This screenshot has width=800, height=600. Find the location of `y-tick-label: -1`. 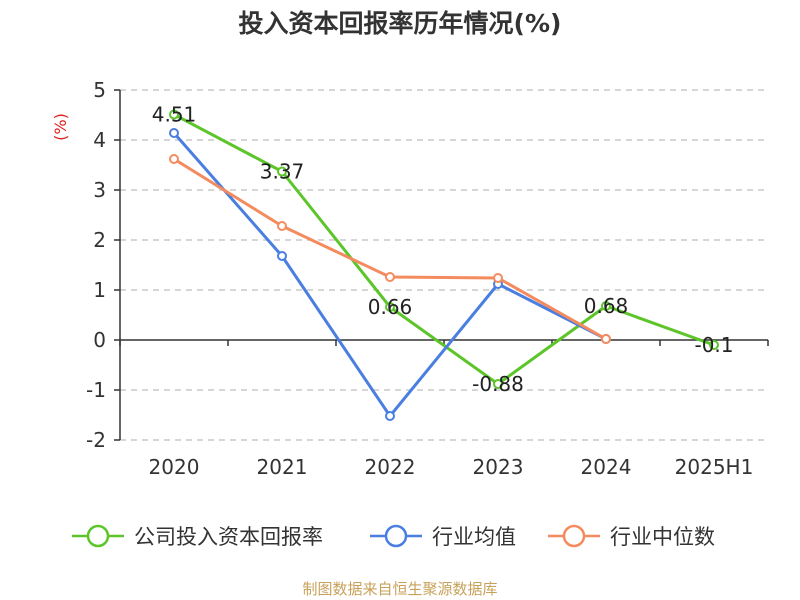

y-tick-label: -1 is located at coordinates (96, 390).